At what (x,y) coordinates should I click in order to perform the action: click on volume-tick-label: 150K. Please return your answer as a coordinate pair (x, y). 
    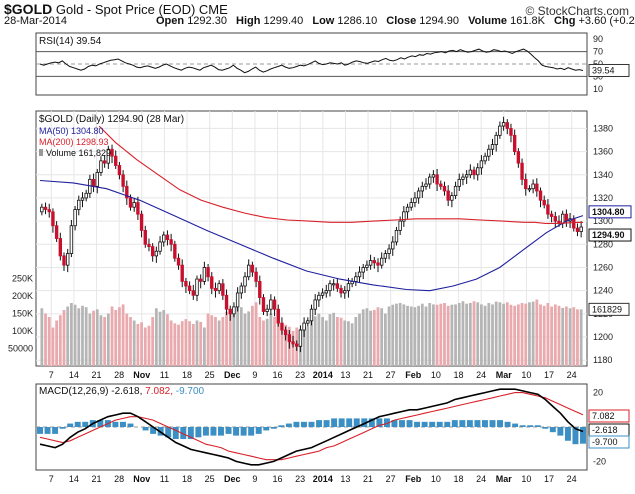
    Looking at the image, I should click on (22, 314).